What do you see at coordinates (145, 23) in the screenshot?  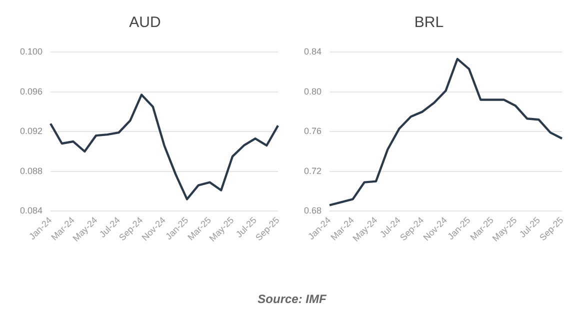 I see `chart-title: AUD` at bounding box center [145, 23].